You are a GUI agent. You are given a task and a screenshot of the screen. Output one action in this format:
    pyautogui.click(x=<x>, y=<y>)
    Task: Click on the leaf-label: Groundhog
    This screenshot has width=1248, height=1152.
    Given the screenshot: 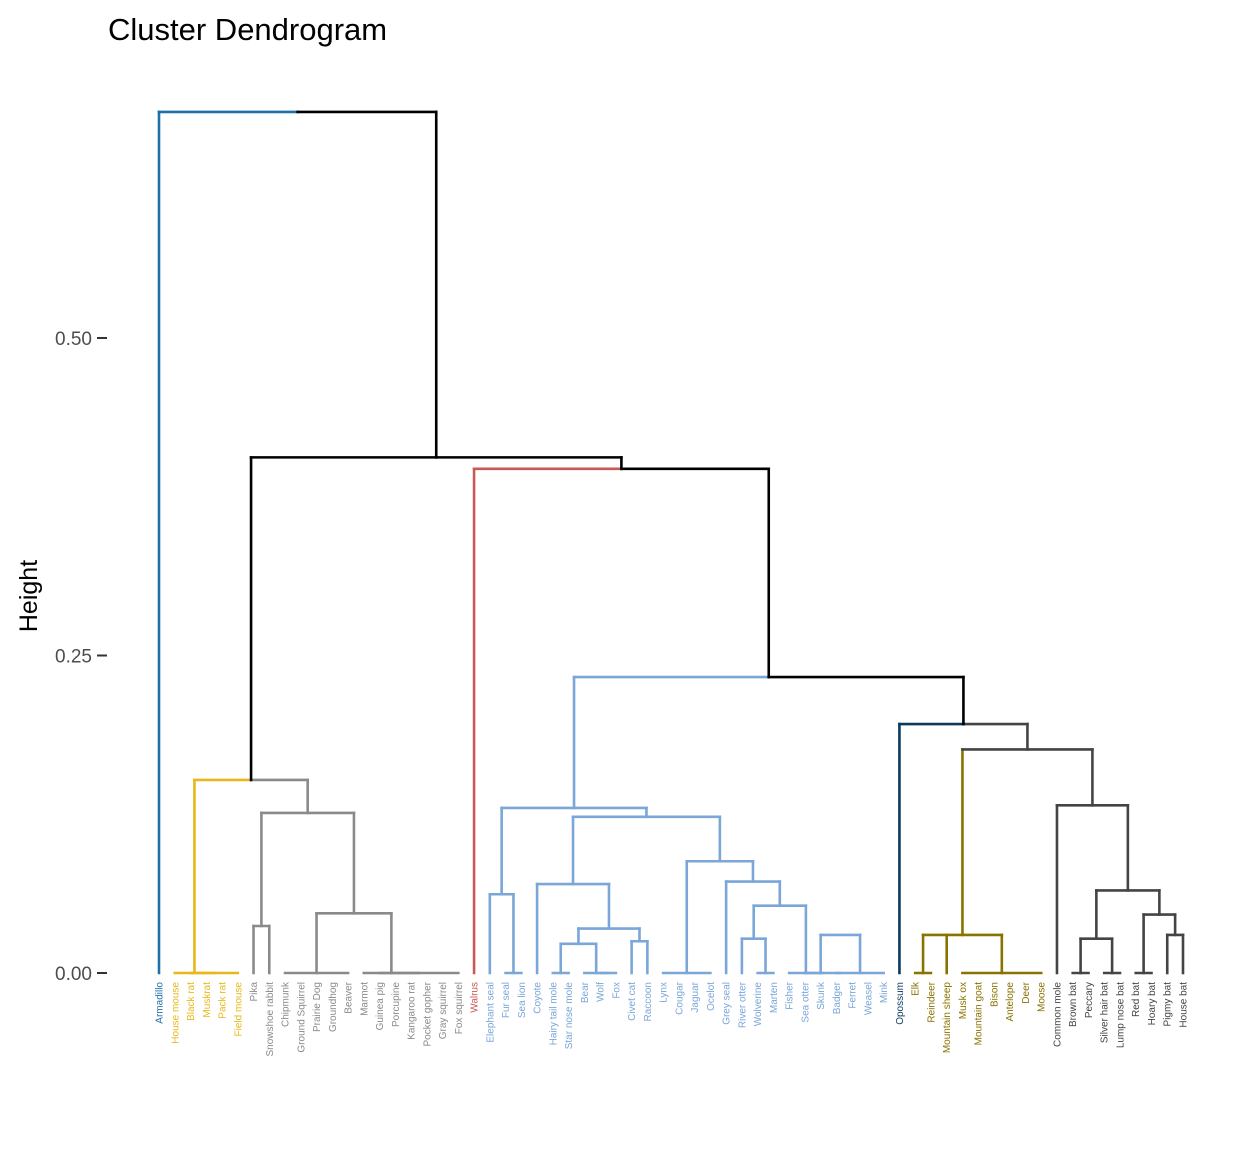 What is the action you would take?
    pyautogui.click(x=333, y=1007)
    